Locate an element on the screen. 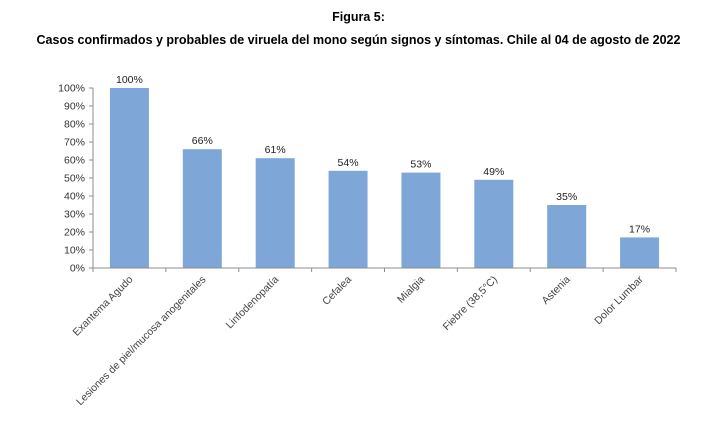 The width and height of the screenshot is (717, 433). x-tick-label: Astenia is located at coordinates (556, 290).